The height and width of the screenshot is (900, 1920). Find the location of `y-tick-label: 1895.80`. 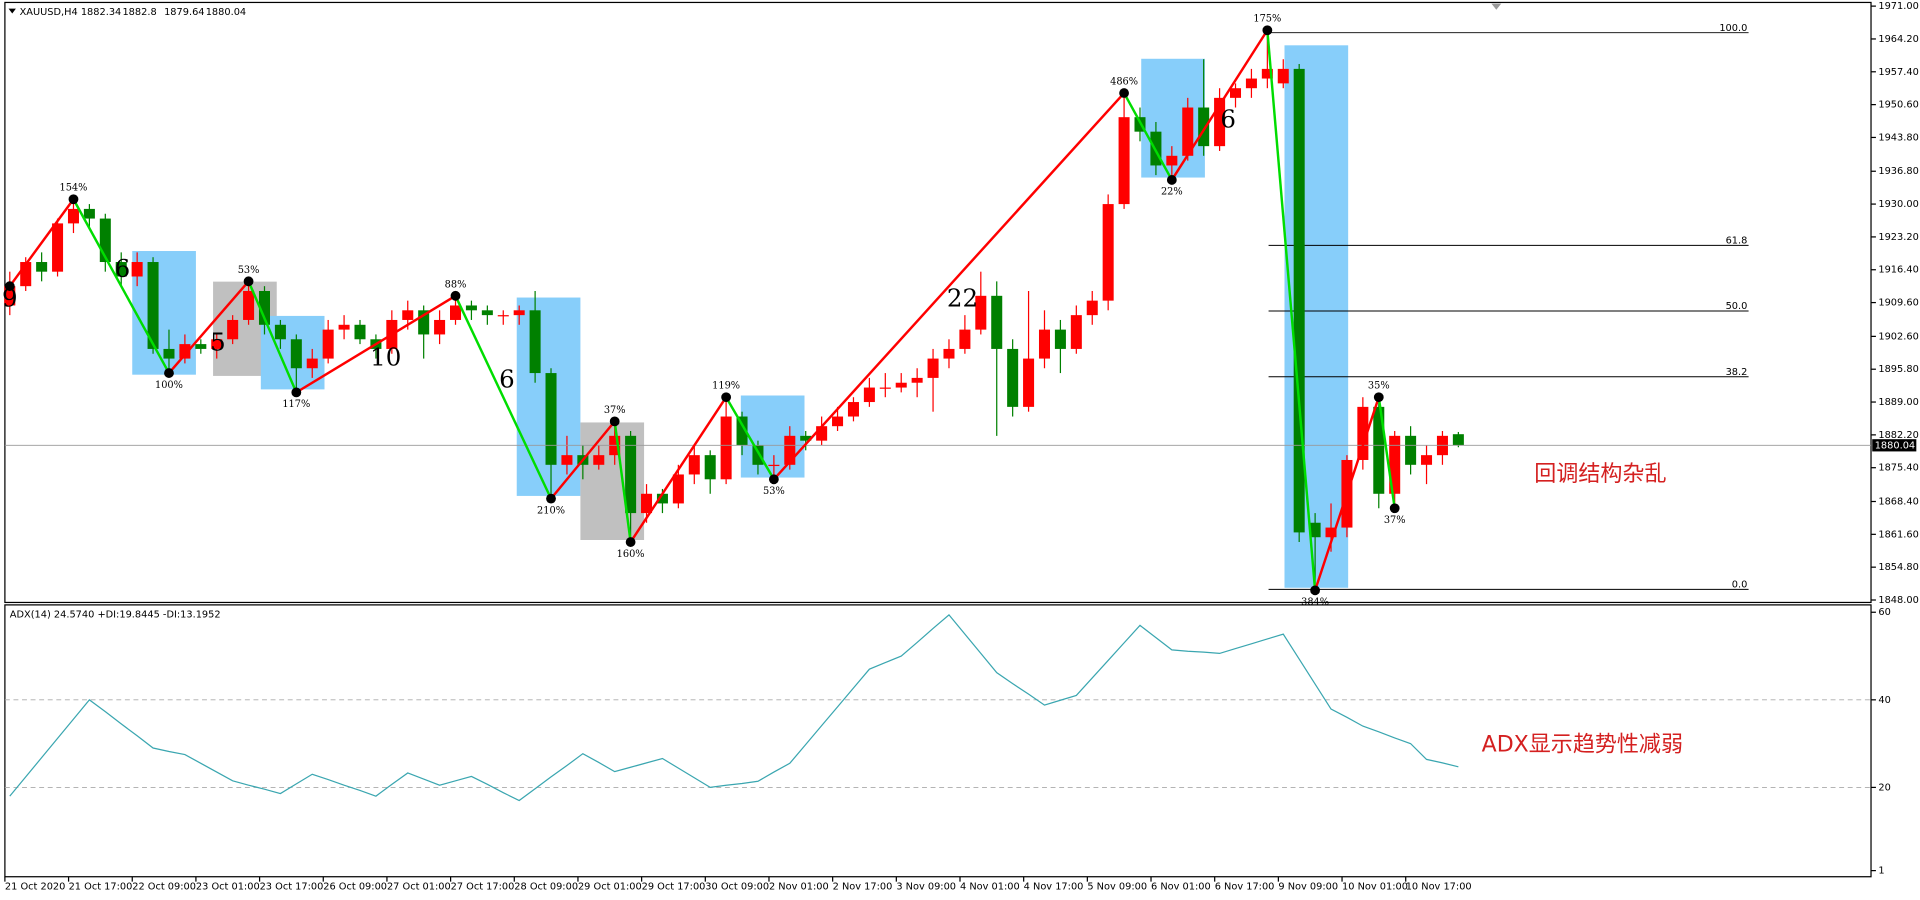

y-tick-label: 1895.80 is located at coordinates (1898, 369).